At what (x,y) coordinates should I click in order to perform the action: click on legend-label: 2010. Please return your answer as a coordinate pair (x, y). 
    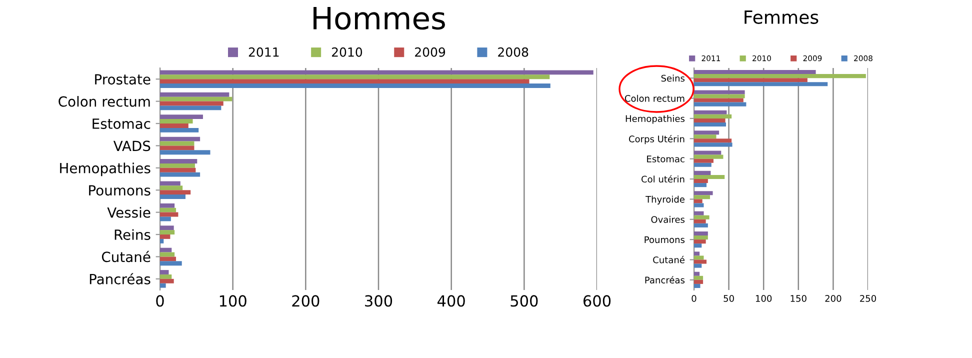
    Looking at the image, I should click on (347, 52).